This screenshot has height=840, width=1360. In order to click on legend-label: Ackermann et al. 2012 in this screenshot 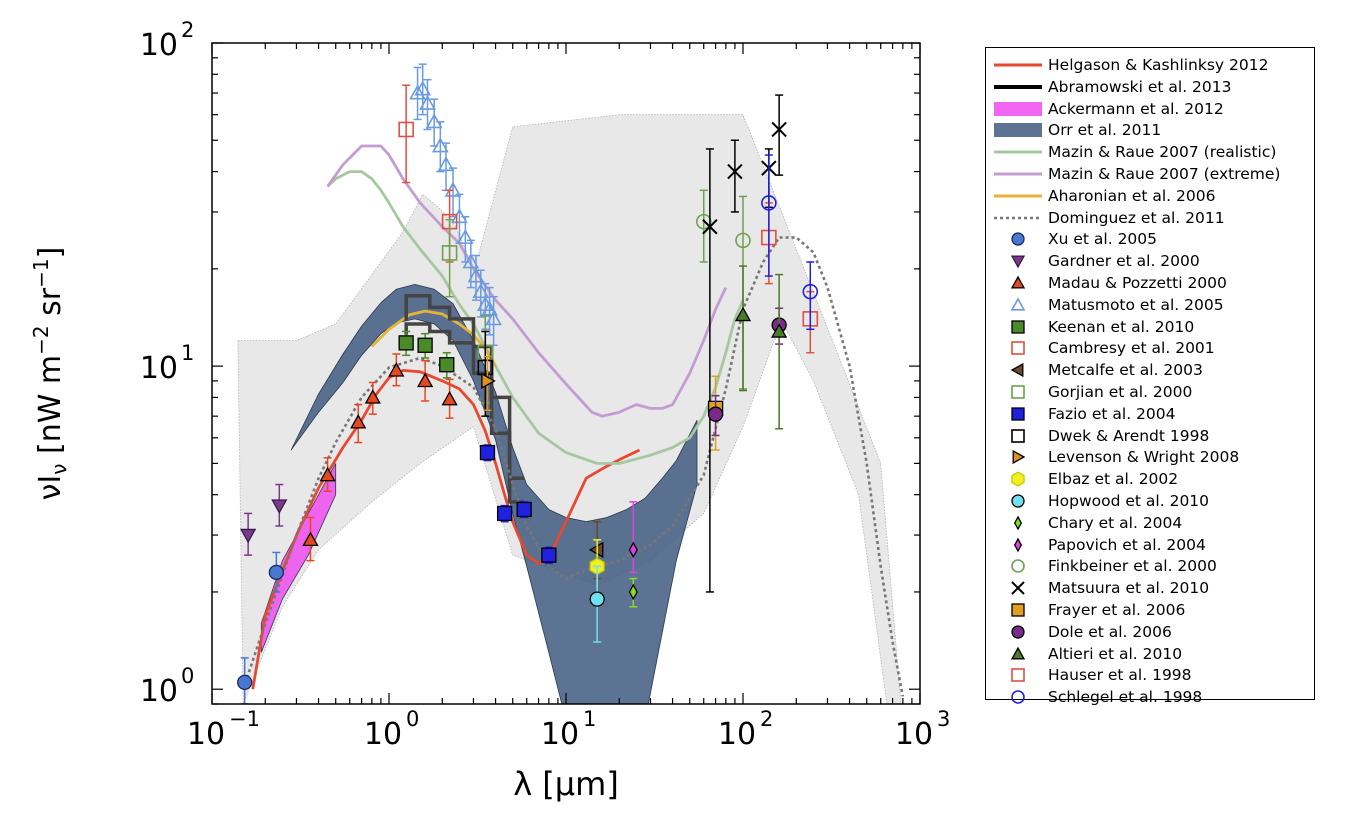, I will do `click(1136, 108)`.